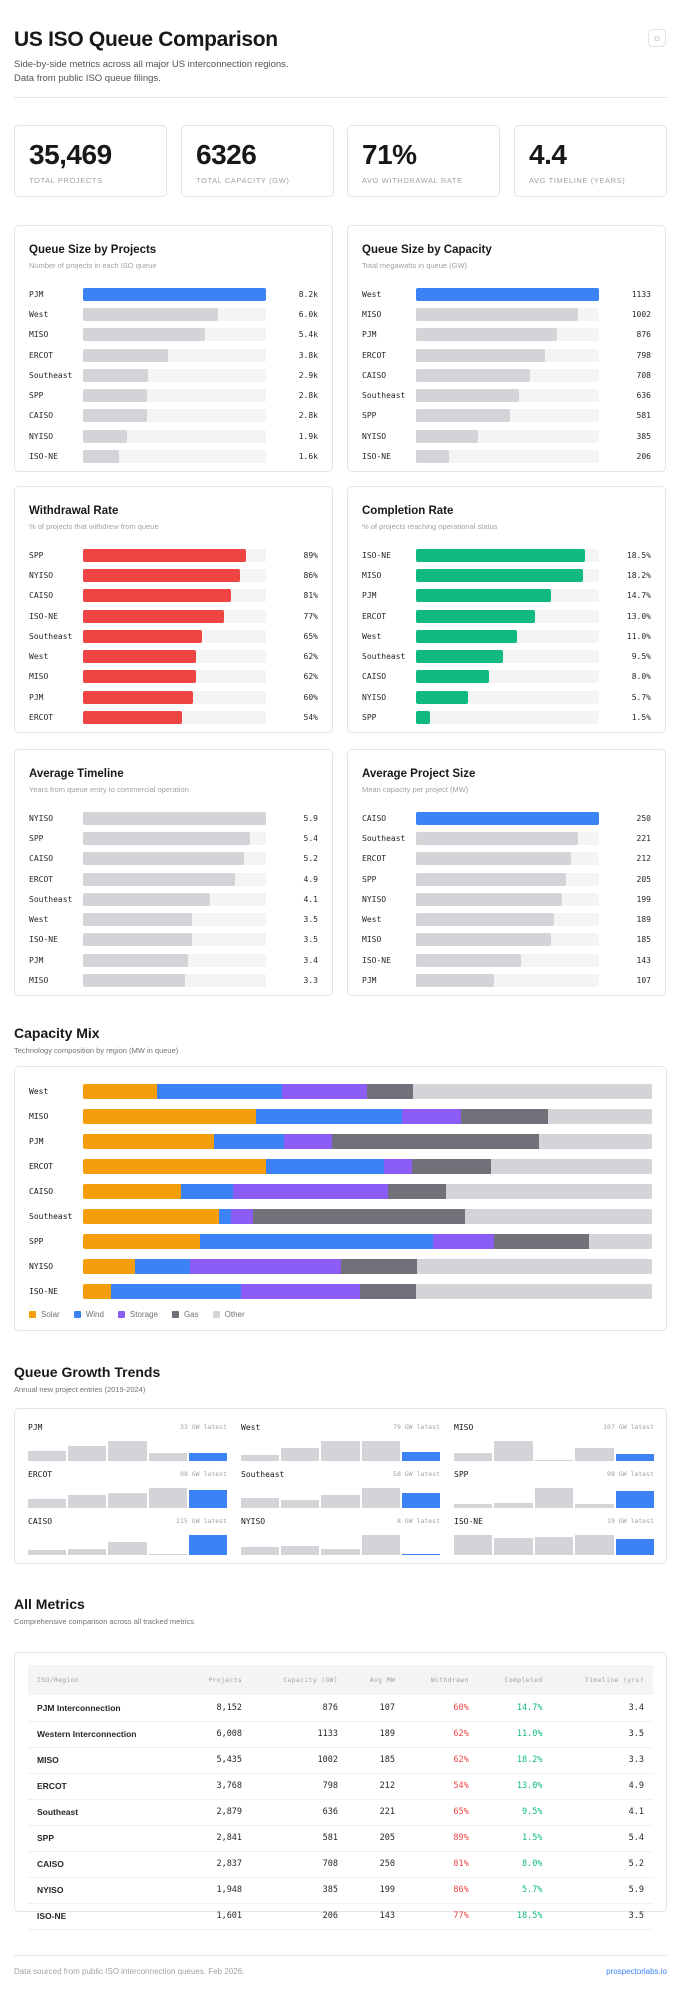 The width and height of the screenshot is (679, 2000). Describe the element at coordinates (464, 1427) in the screenshot. I see `trend-region: MISO` at that location.